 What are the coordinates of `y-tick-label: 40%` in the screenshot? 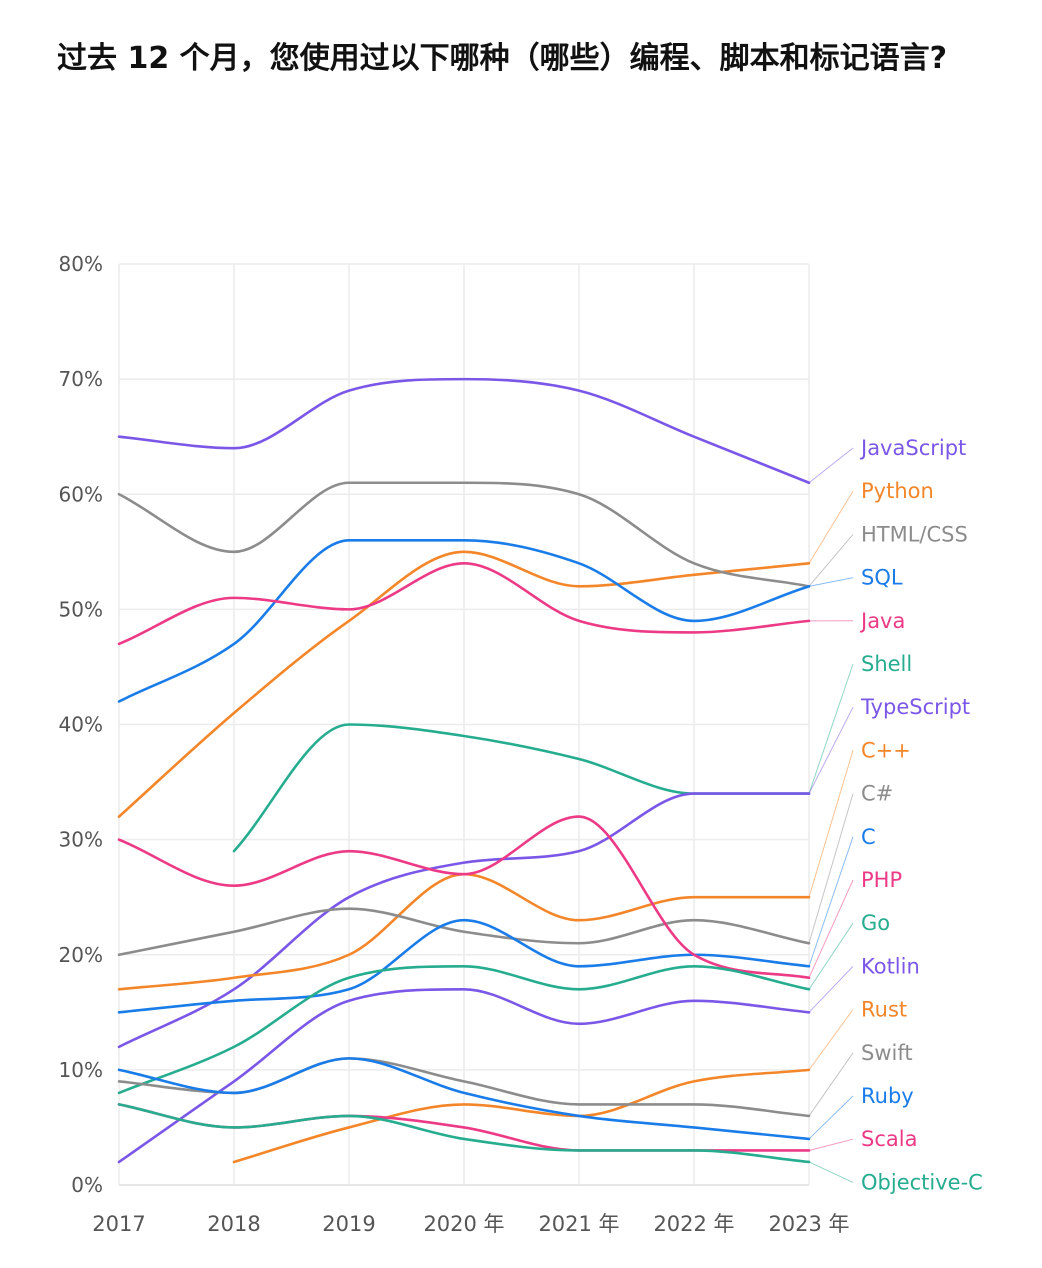 It's located at (81, 725).